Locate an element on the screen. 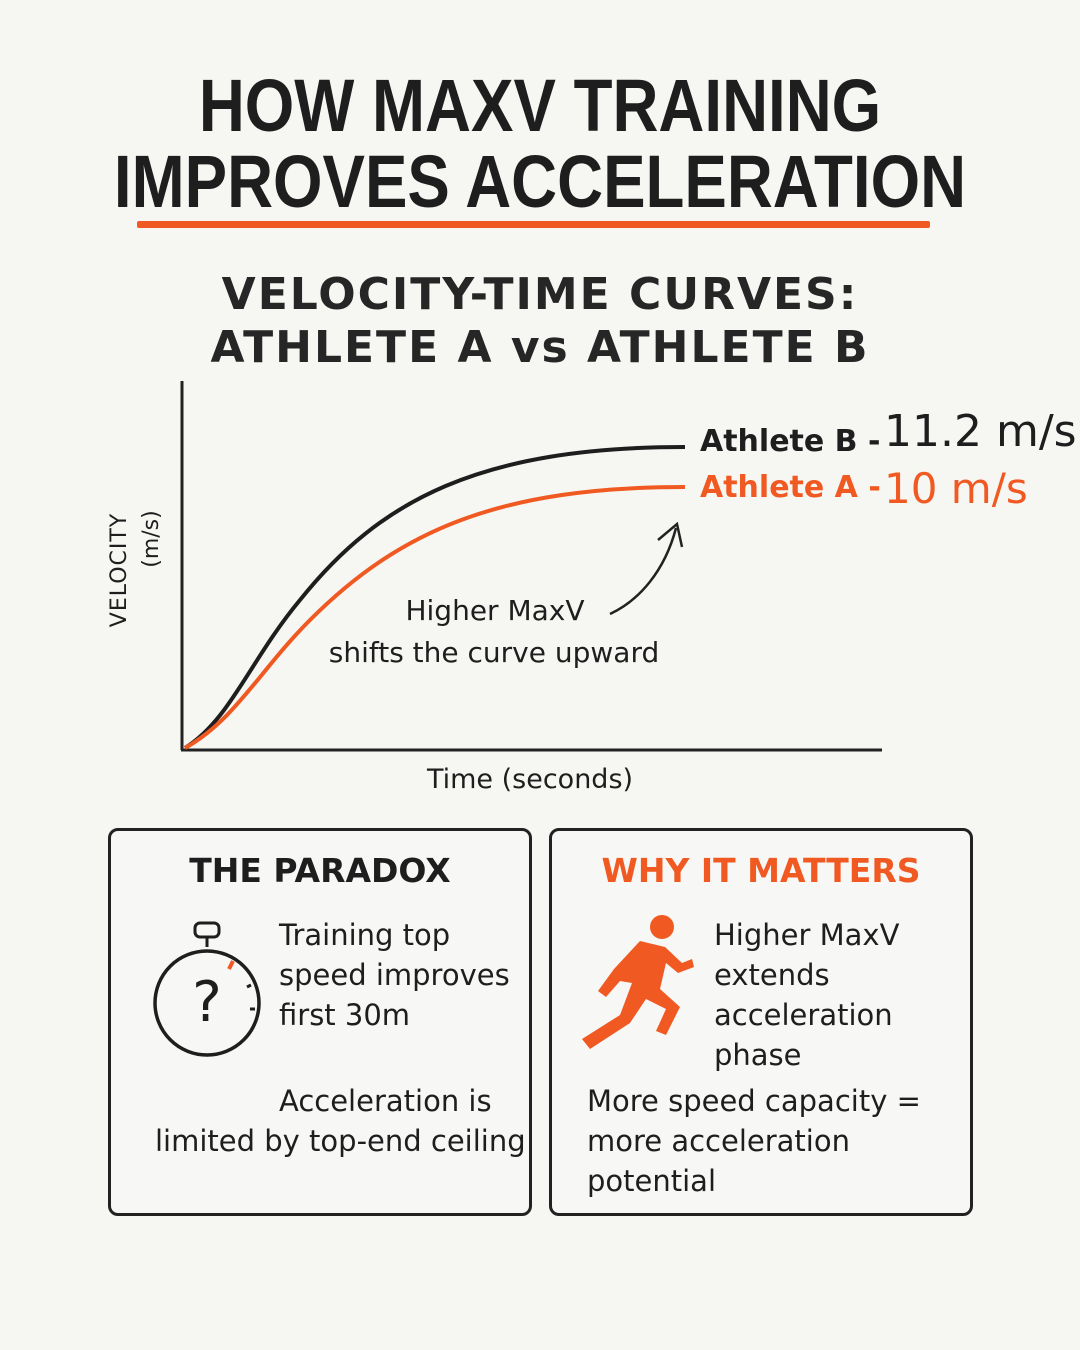  why-title: WHY IT MATTERS is located at coordinates (761, 870).